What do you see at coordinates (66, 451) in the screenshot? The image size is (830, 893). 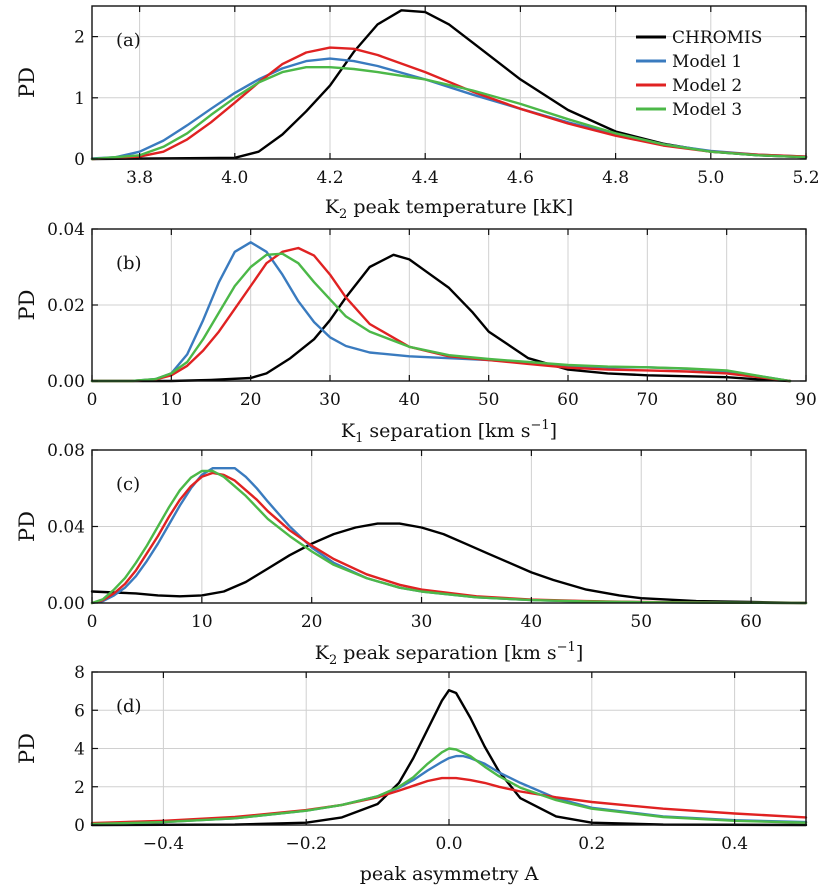 I see `y-tick-label: 0.08` at bounding box center [66, 451].